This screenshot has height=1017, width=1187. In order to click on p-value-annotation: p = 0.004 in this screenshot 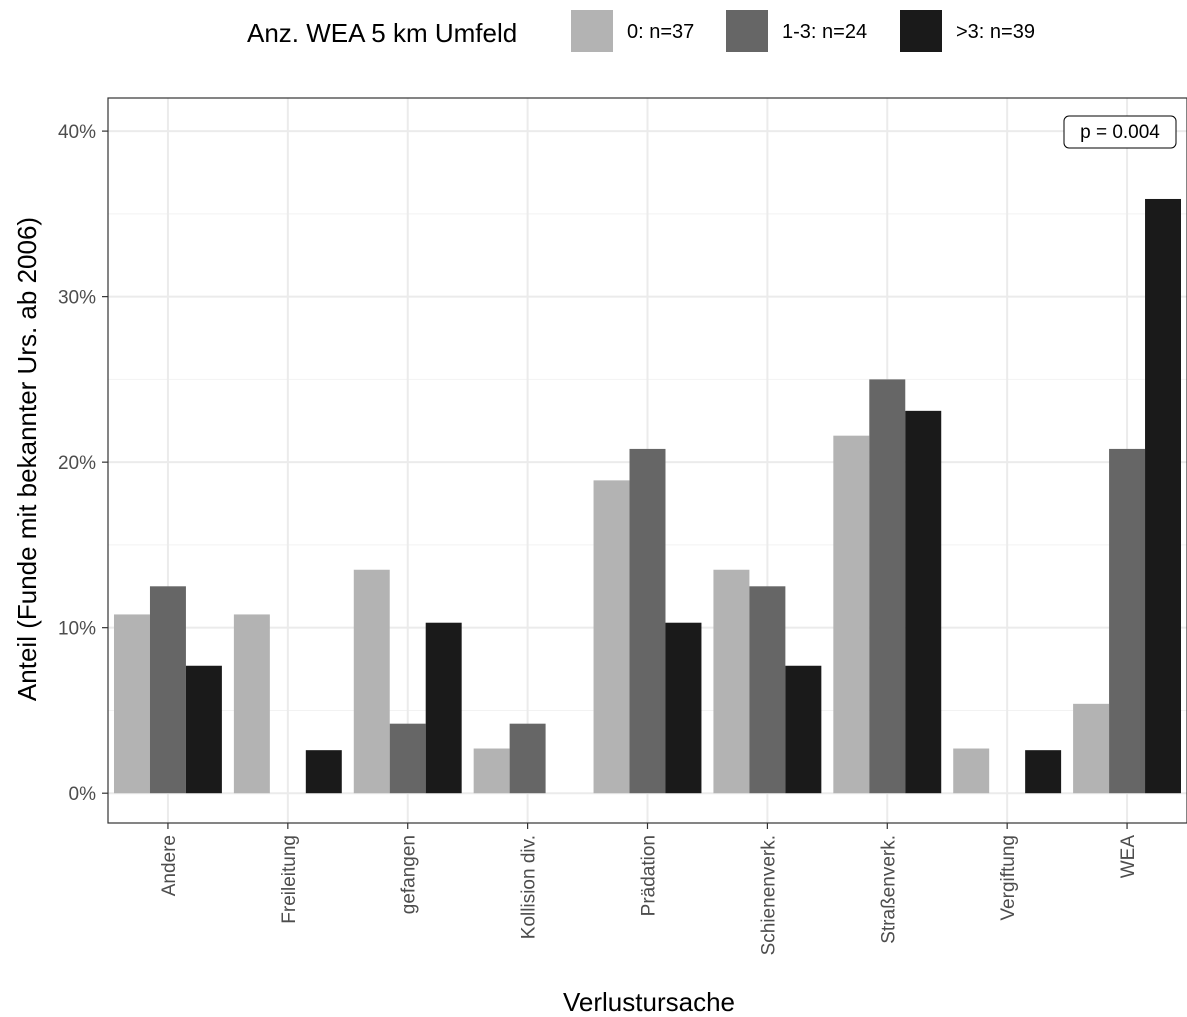, I will do `click(1120, 132)`.